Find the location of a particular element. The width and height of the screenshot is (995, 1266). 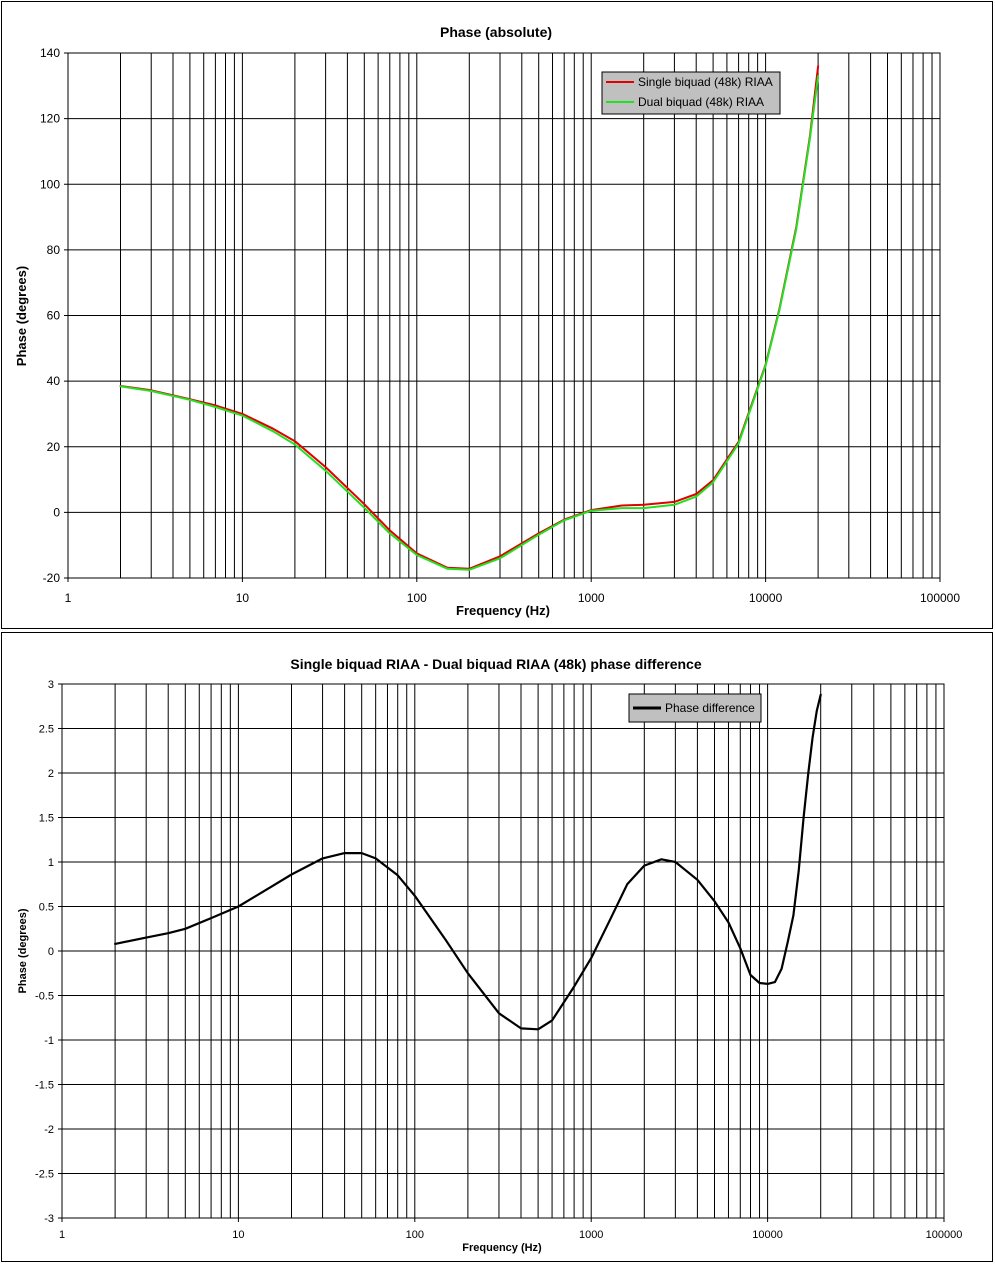

chart-title: Phase (absolute) is located at coordinates (496, 32).